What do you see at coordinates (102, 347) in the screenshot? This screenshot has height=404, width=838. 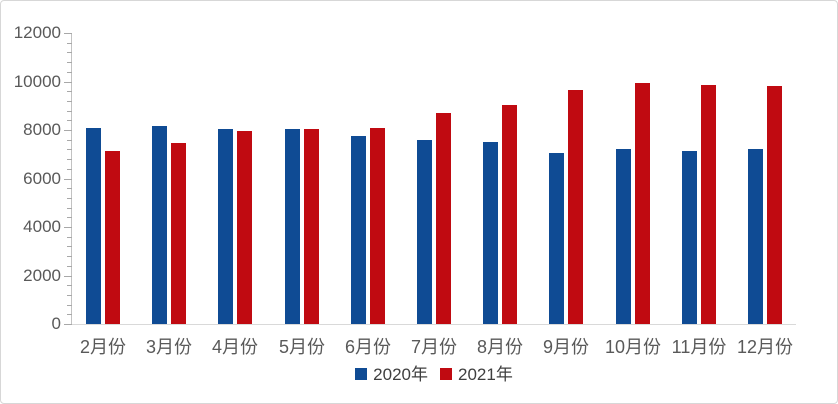 I see `x-axis-label: 2月份` at bounding box center [102, 347].